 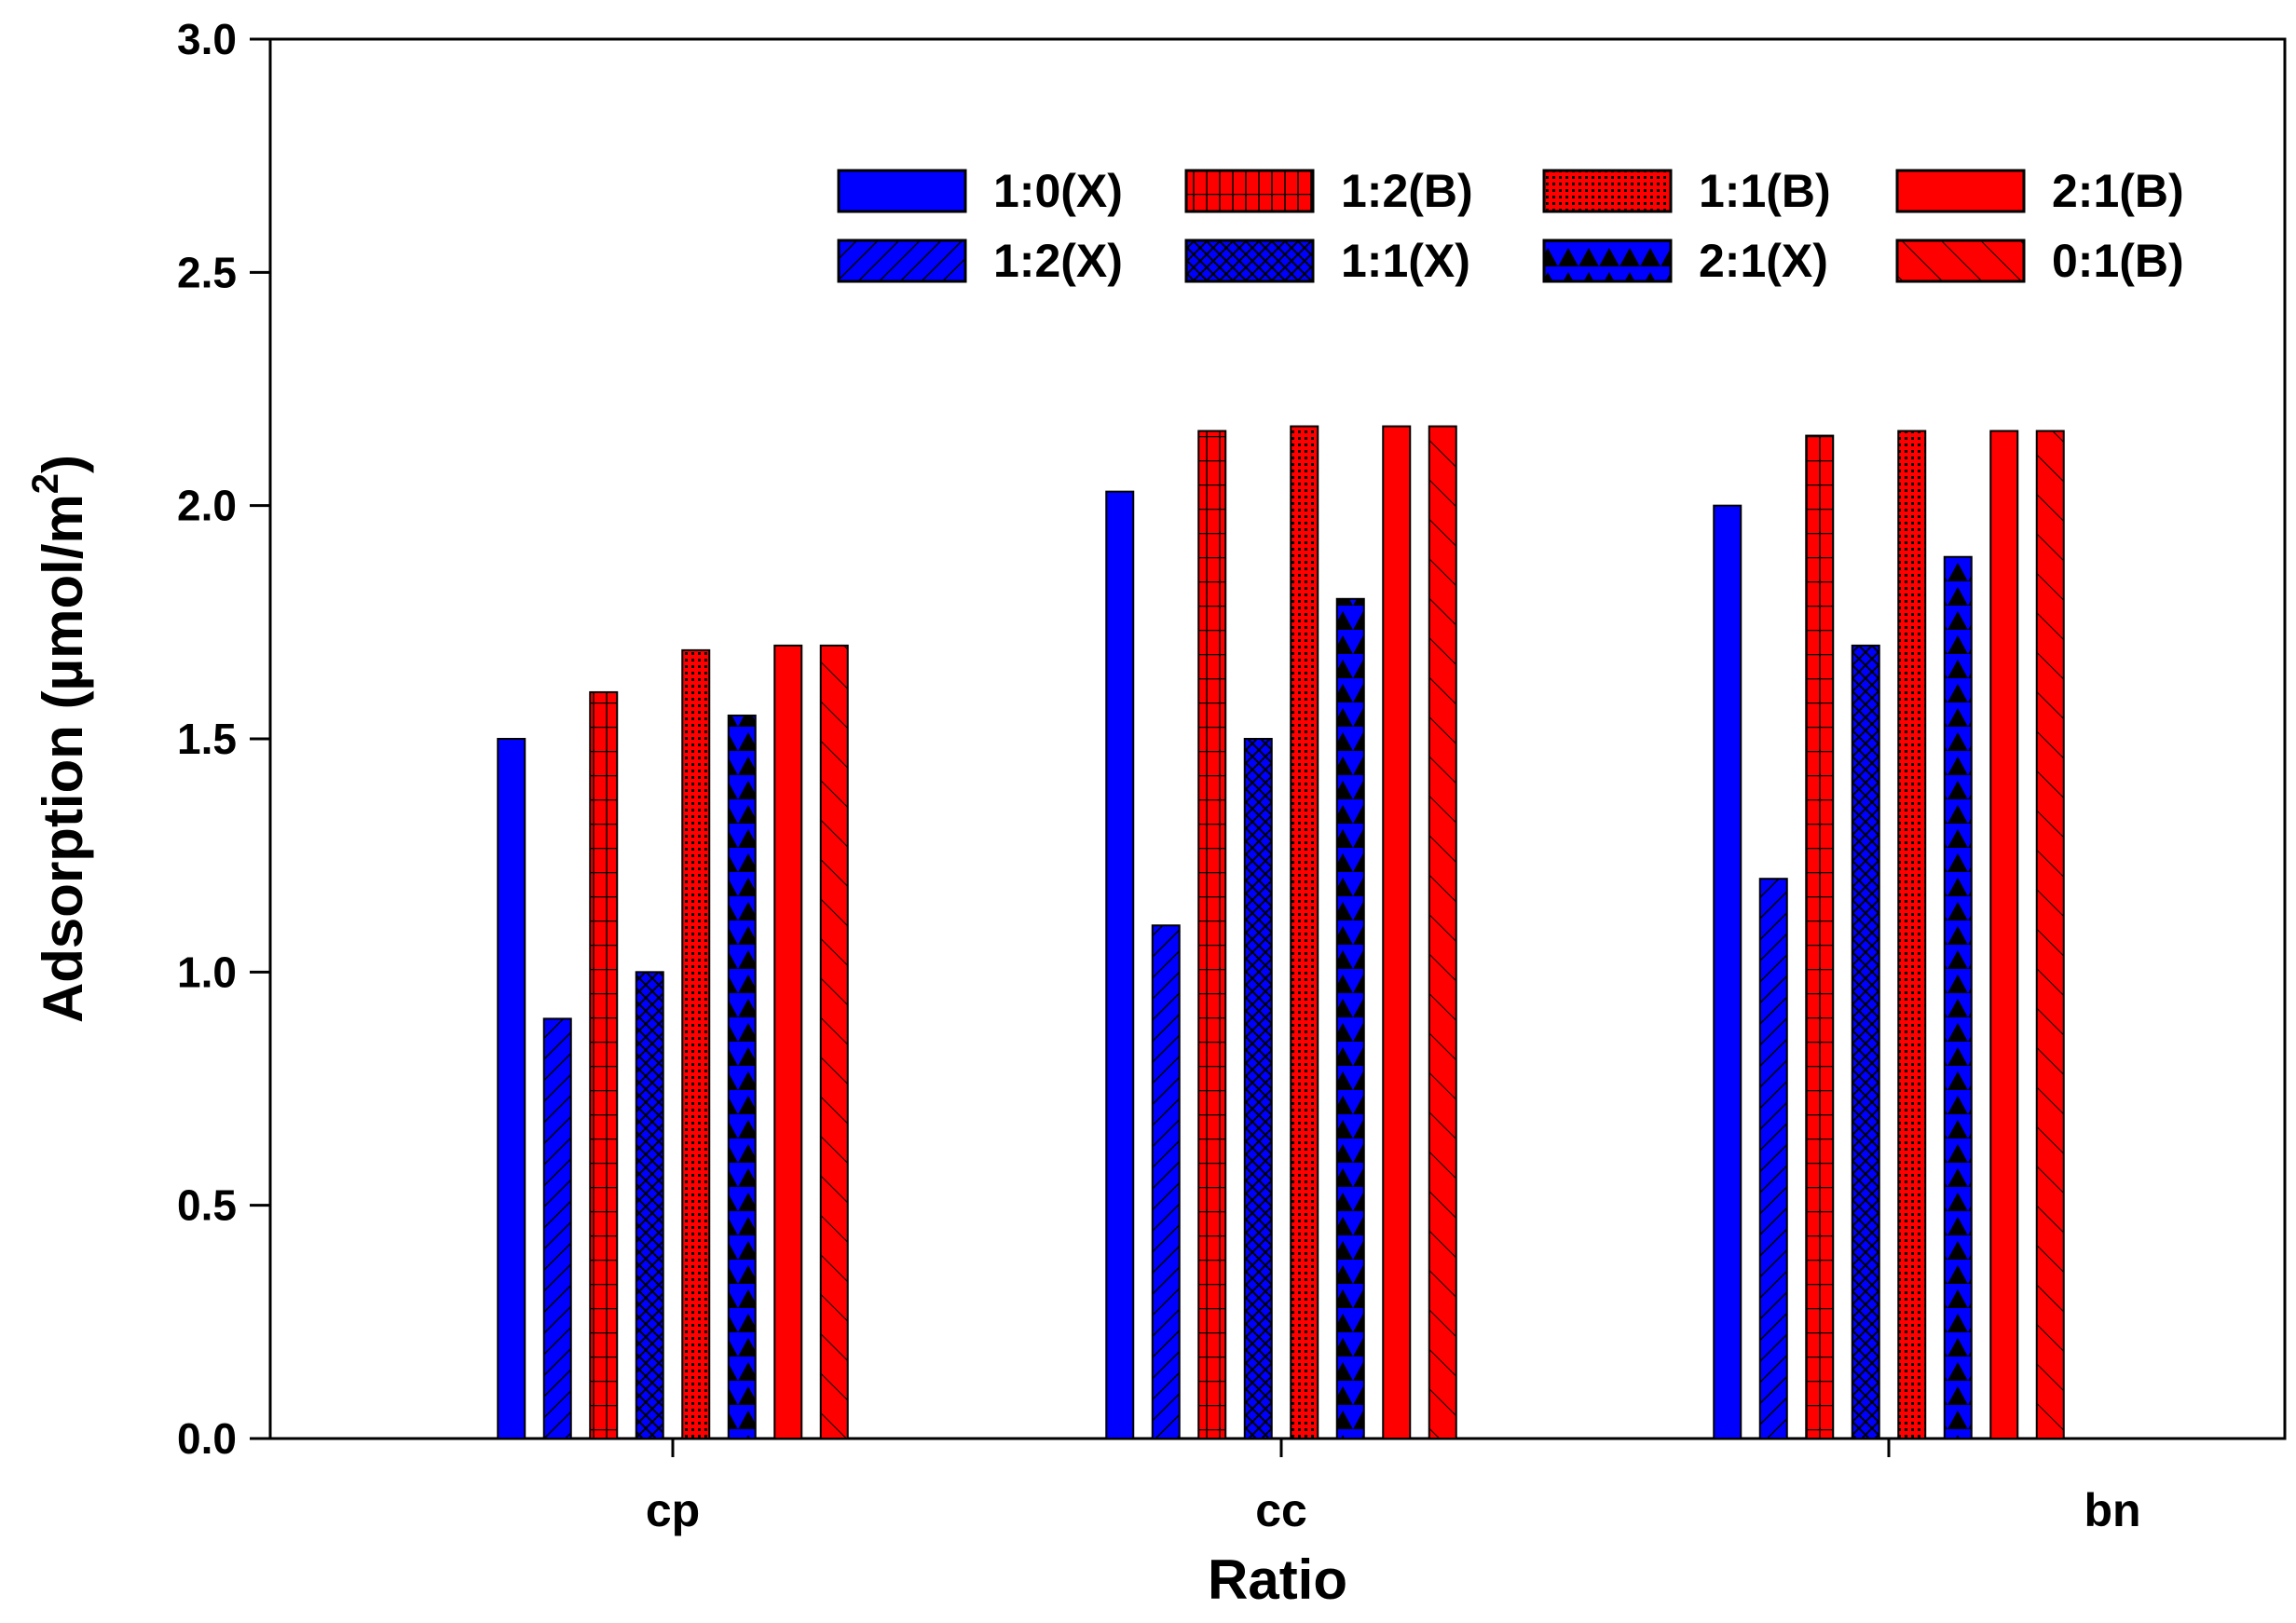 I want to click on bar-bn-1:2(B), so click(x=1820, y=937).